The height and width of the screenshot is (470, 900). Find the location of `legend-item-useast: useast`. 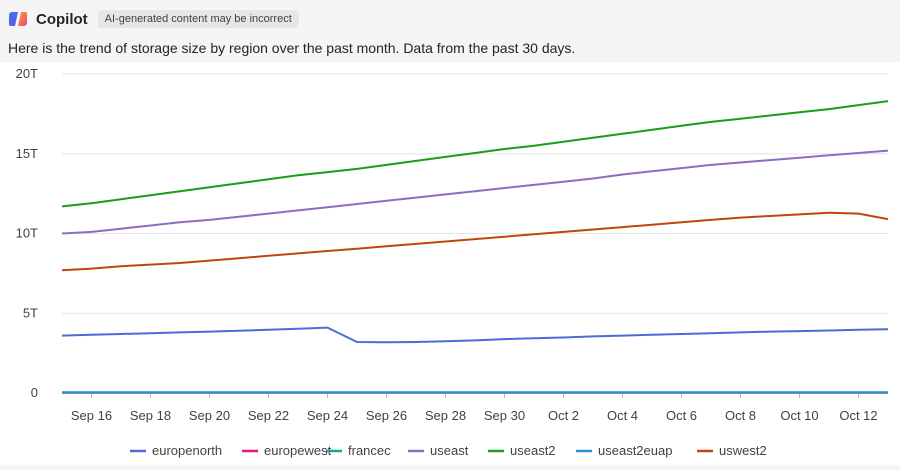

legend-item-useast: useast is located at coordinates (438, 450).